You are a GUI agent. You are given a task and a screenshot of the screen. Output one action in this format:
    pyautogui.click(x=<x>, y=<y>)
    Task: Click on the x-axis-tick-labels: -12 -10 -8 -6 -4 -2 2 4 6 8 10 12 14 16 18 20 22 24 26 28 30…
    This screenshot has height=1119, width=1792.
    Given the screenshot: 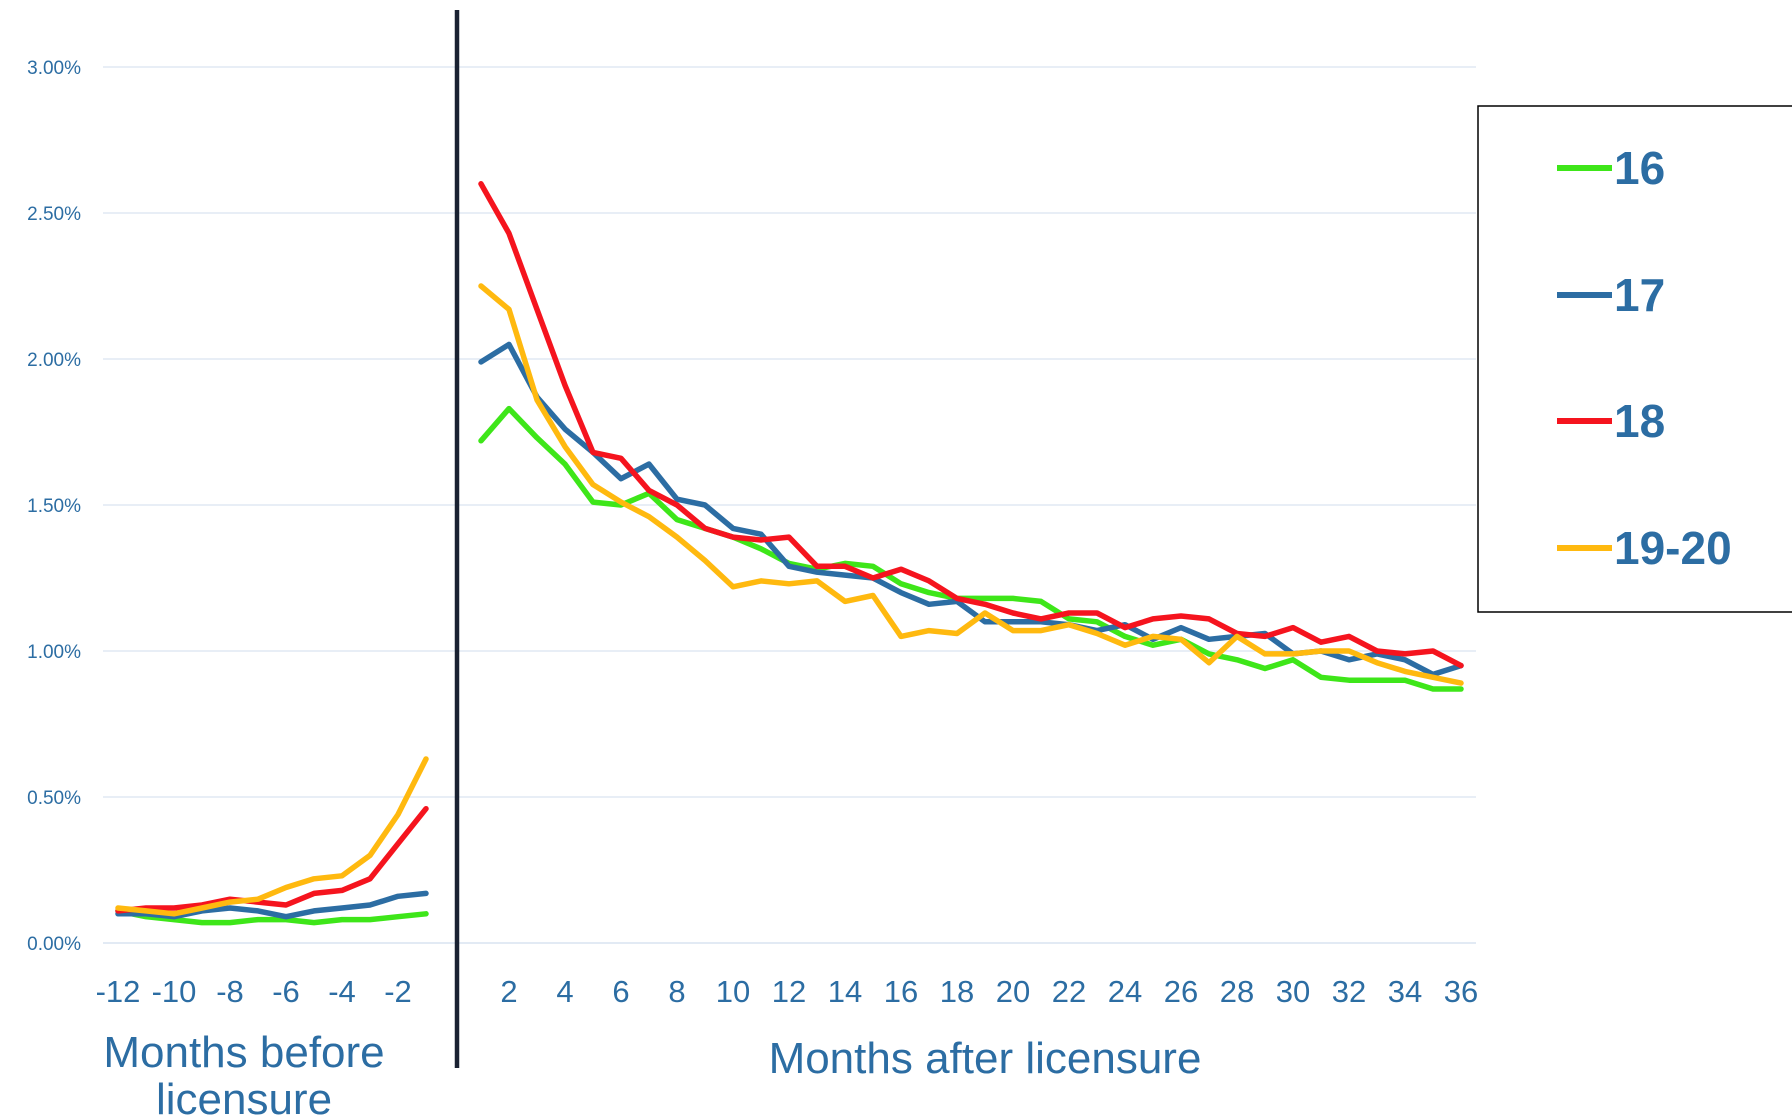 What is the action you would take?
    pyautogui.click(x=787, y=991)
    